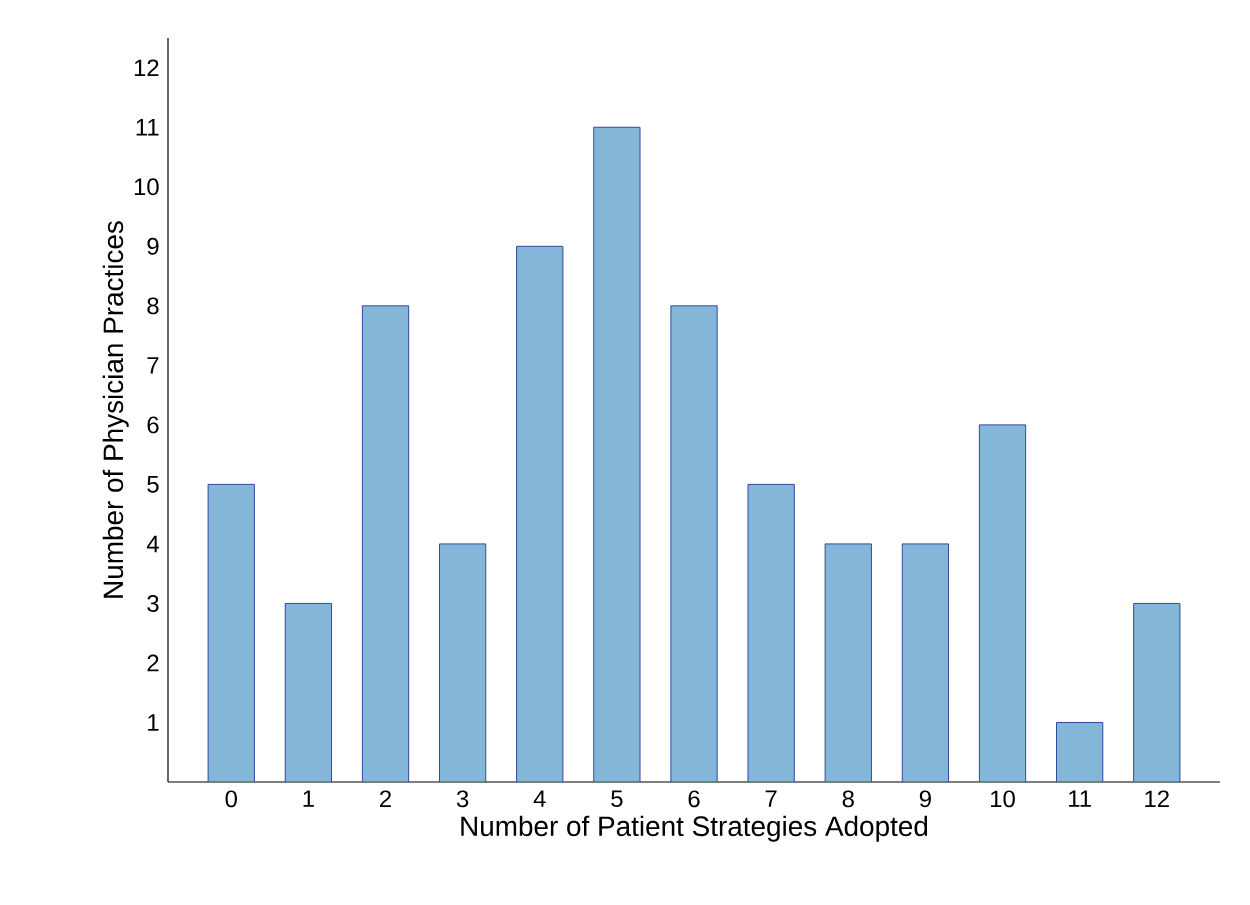 The width and height of the screenshot is (1250, 905). I want to click on x-tick-label: 4, so click(539, 798).